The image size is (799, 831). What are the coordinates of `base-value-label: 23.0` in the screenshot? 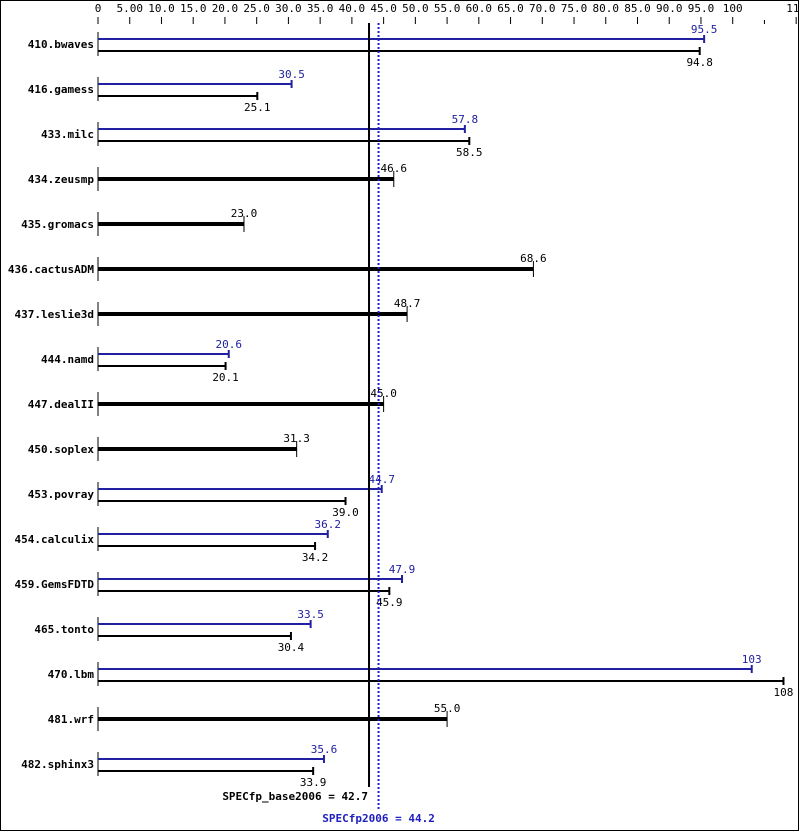 It's located at (244, 213).